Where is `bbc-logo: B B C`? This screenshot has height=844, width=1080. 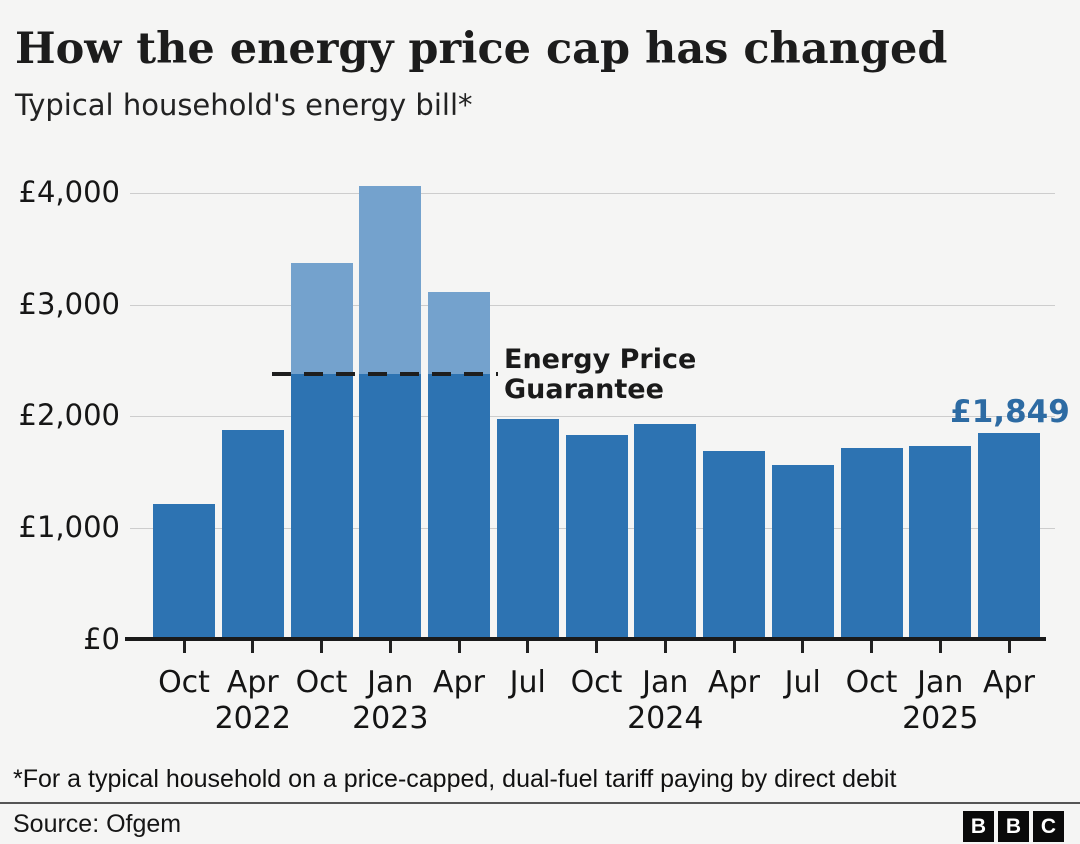 bbc-logo: B B C is located at coordinates (1013, 826).